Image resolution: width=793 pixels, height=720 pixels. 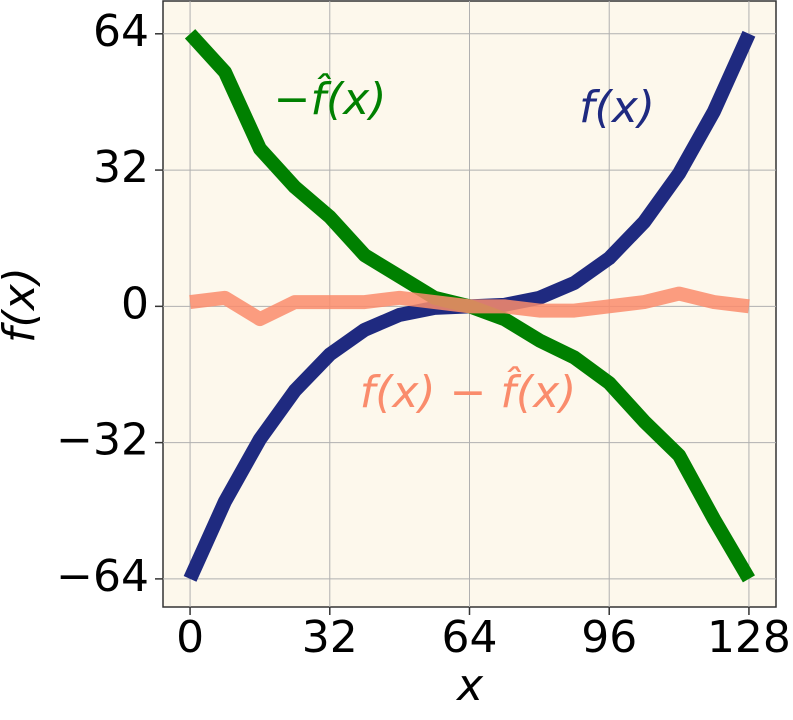 What do you see at coordinates (617, 107) in the screenshot?
I see `series-label: f(x)` at bounding box center [617, 107].